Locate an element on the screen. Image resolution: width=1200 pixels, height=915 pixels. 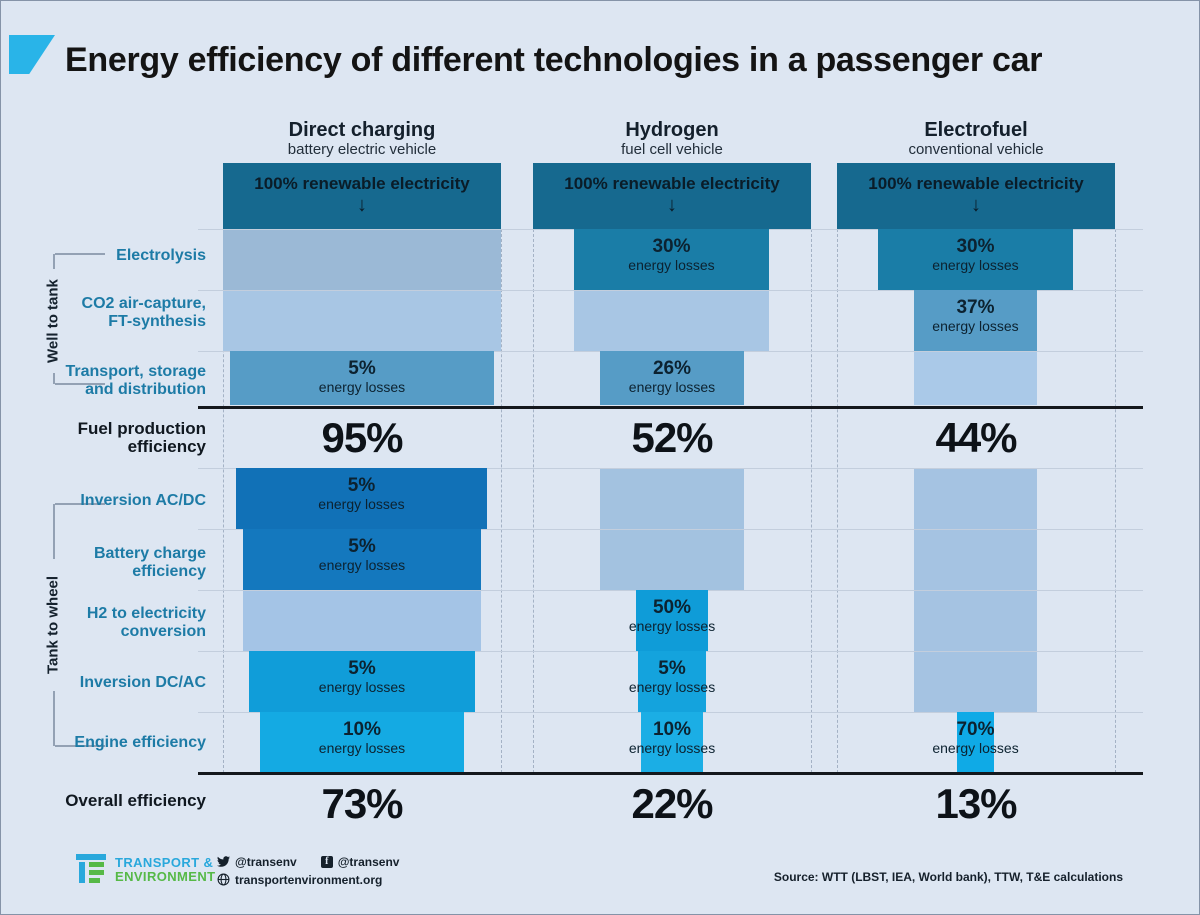
bar-direct-transport-loss: 5% energy losses is located at coordinates (362, 378).